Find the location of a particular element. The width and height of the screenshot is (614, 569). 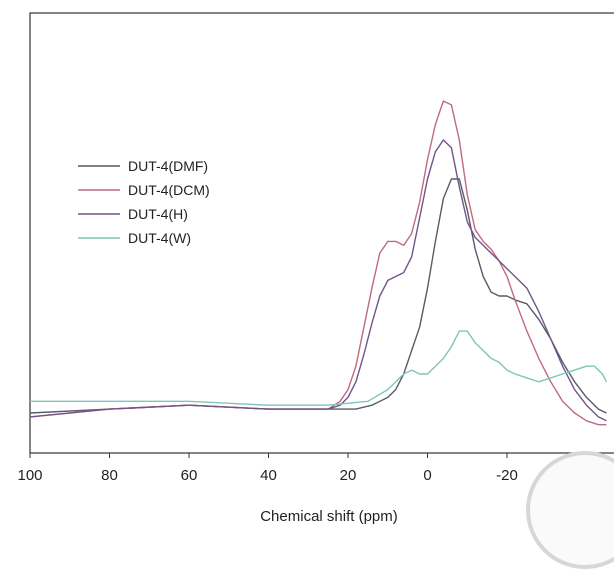

legend-label-3: DUT-4(W) is located at coordinates (159, 238).